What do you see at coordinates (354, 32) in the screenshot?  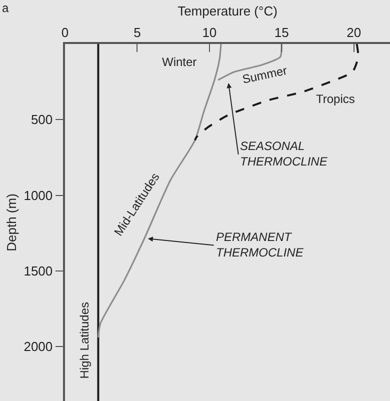 I see `x-tick-label: 20` at bounding box center [354, 32].